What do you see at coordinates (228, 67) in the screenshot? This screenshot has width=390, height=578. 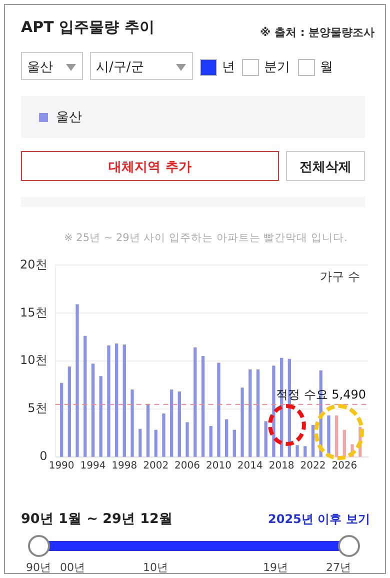 I see `text: 년` at bounding box center [228, 67].